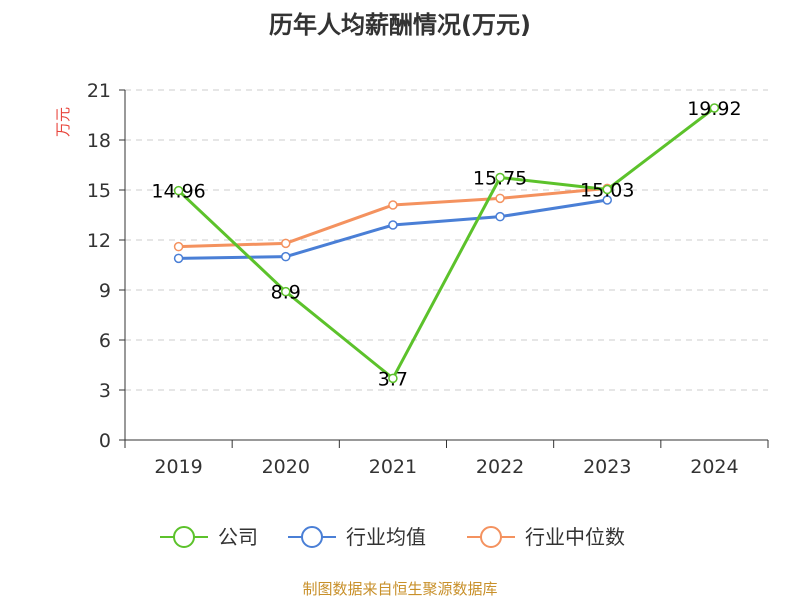 The height and width of the screenshot is (600, 800). I want to click on y-axis-label: 万元, so click(63, 122).